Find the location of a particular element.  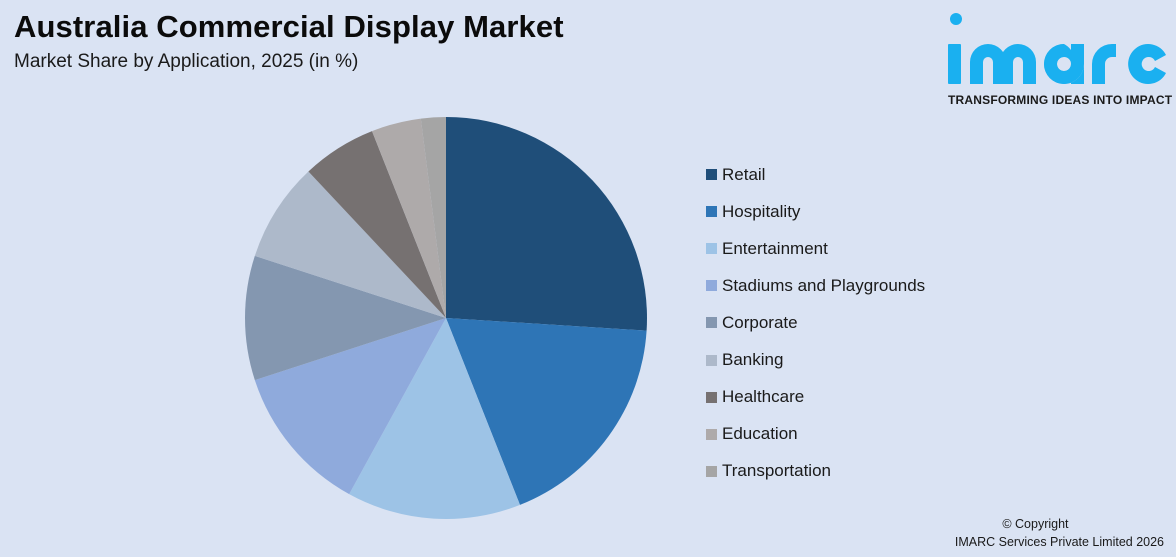

pie-slice-healthcare is located at coordinates (377, 224).